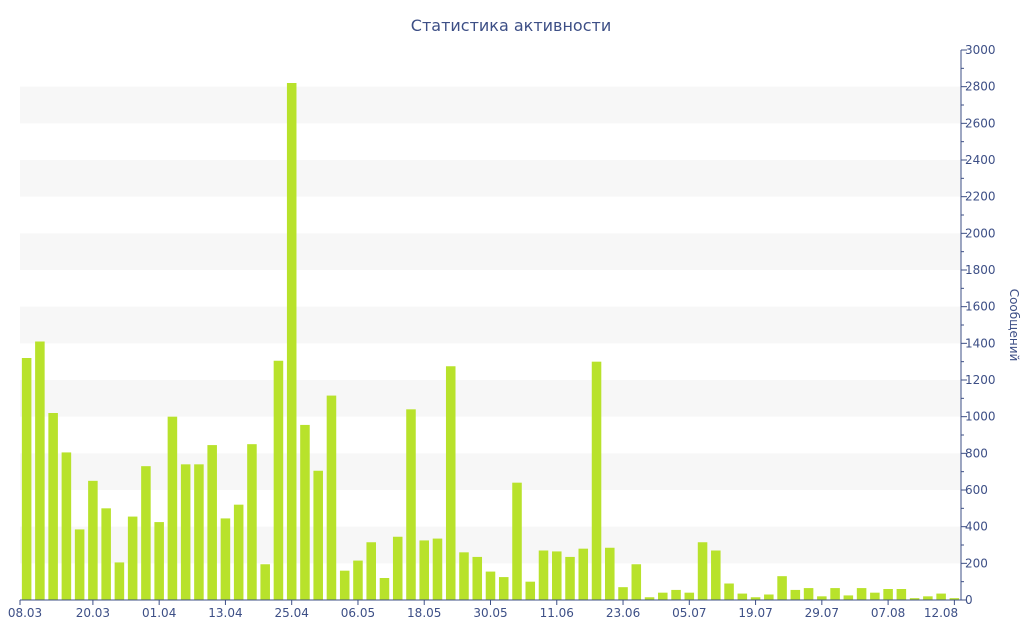 The width and height of the screenshot is (1024, 640). I want to click on x-tick-label: 18.05, so click(424, 613).